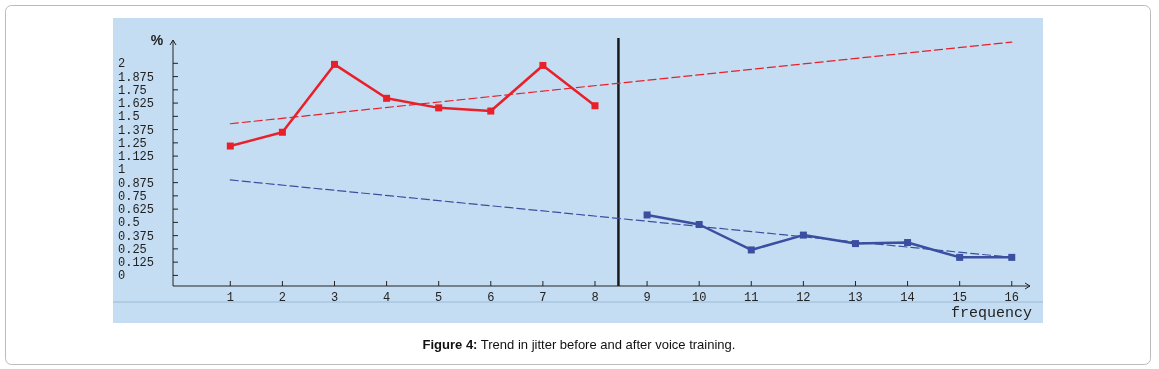 The width and height of the screenshot is (1159, 369). What do you see at coordinates (595, 298) in the screenshot?
I see `x-tick-label: 8` at bounding box center [595, 298].